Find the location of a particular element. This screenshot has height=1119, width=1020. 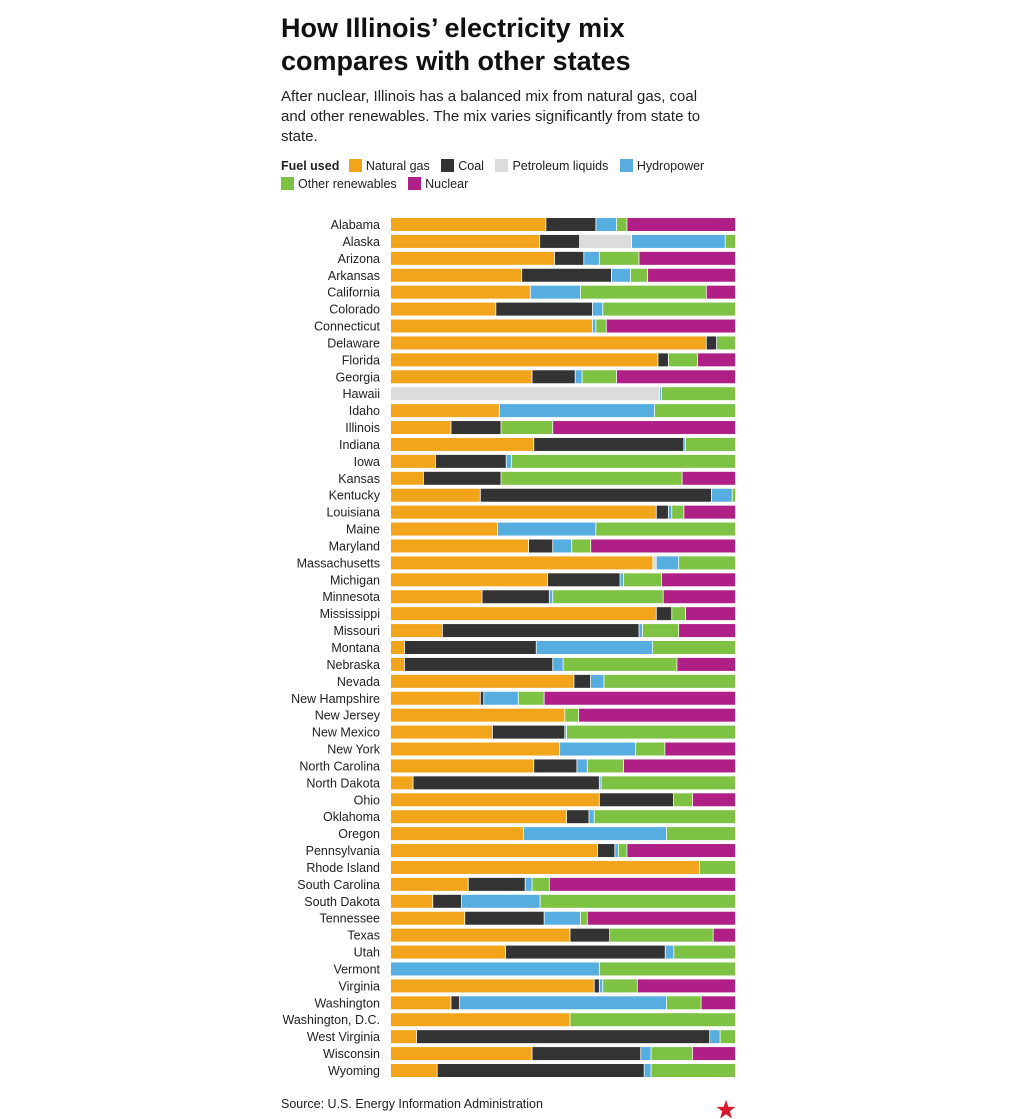

bar-segment: Illinois – Coal: 14.5% is located at coordinates (476, 428).